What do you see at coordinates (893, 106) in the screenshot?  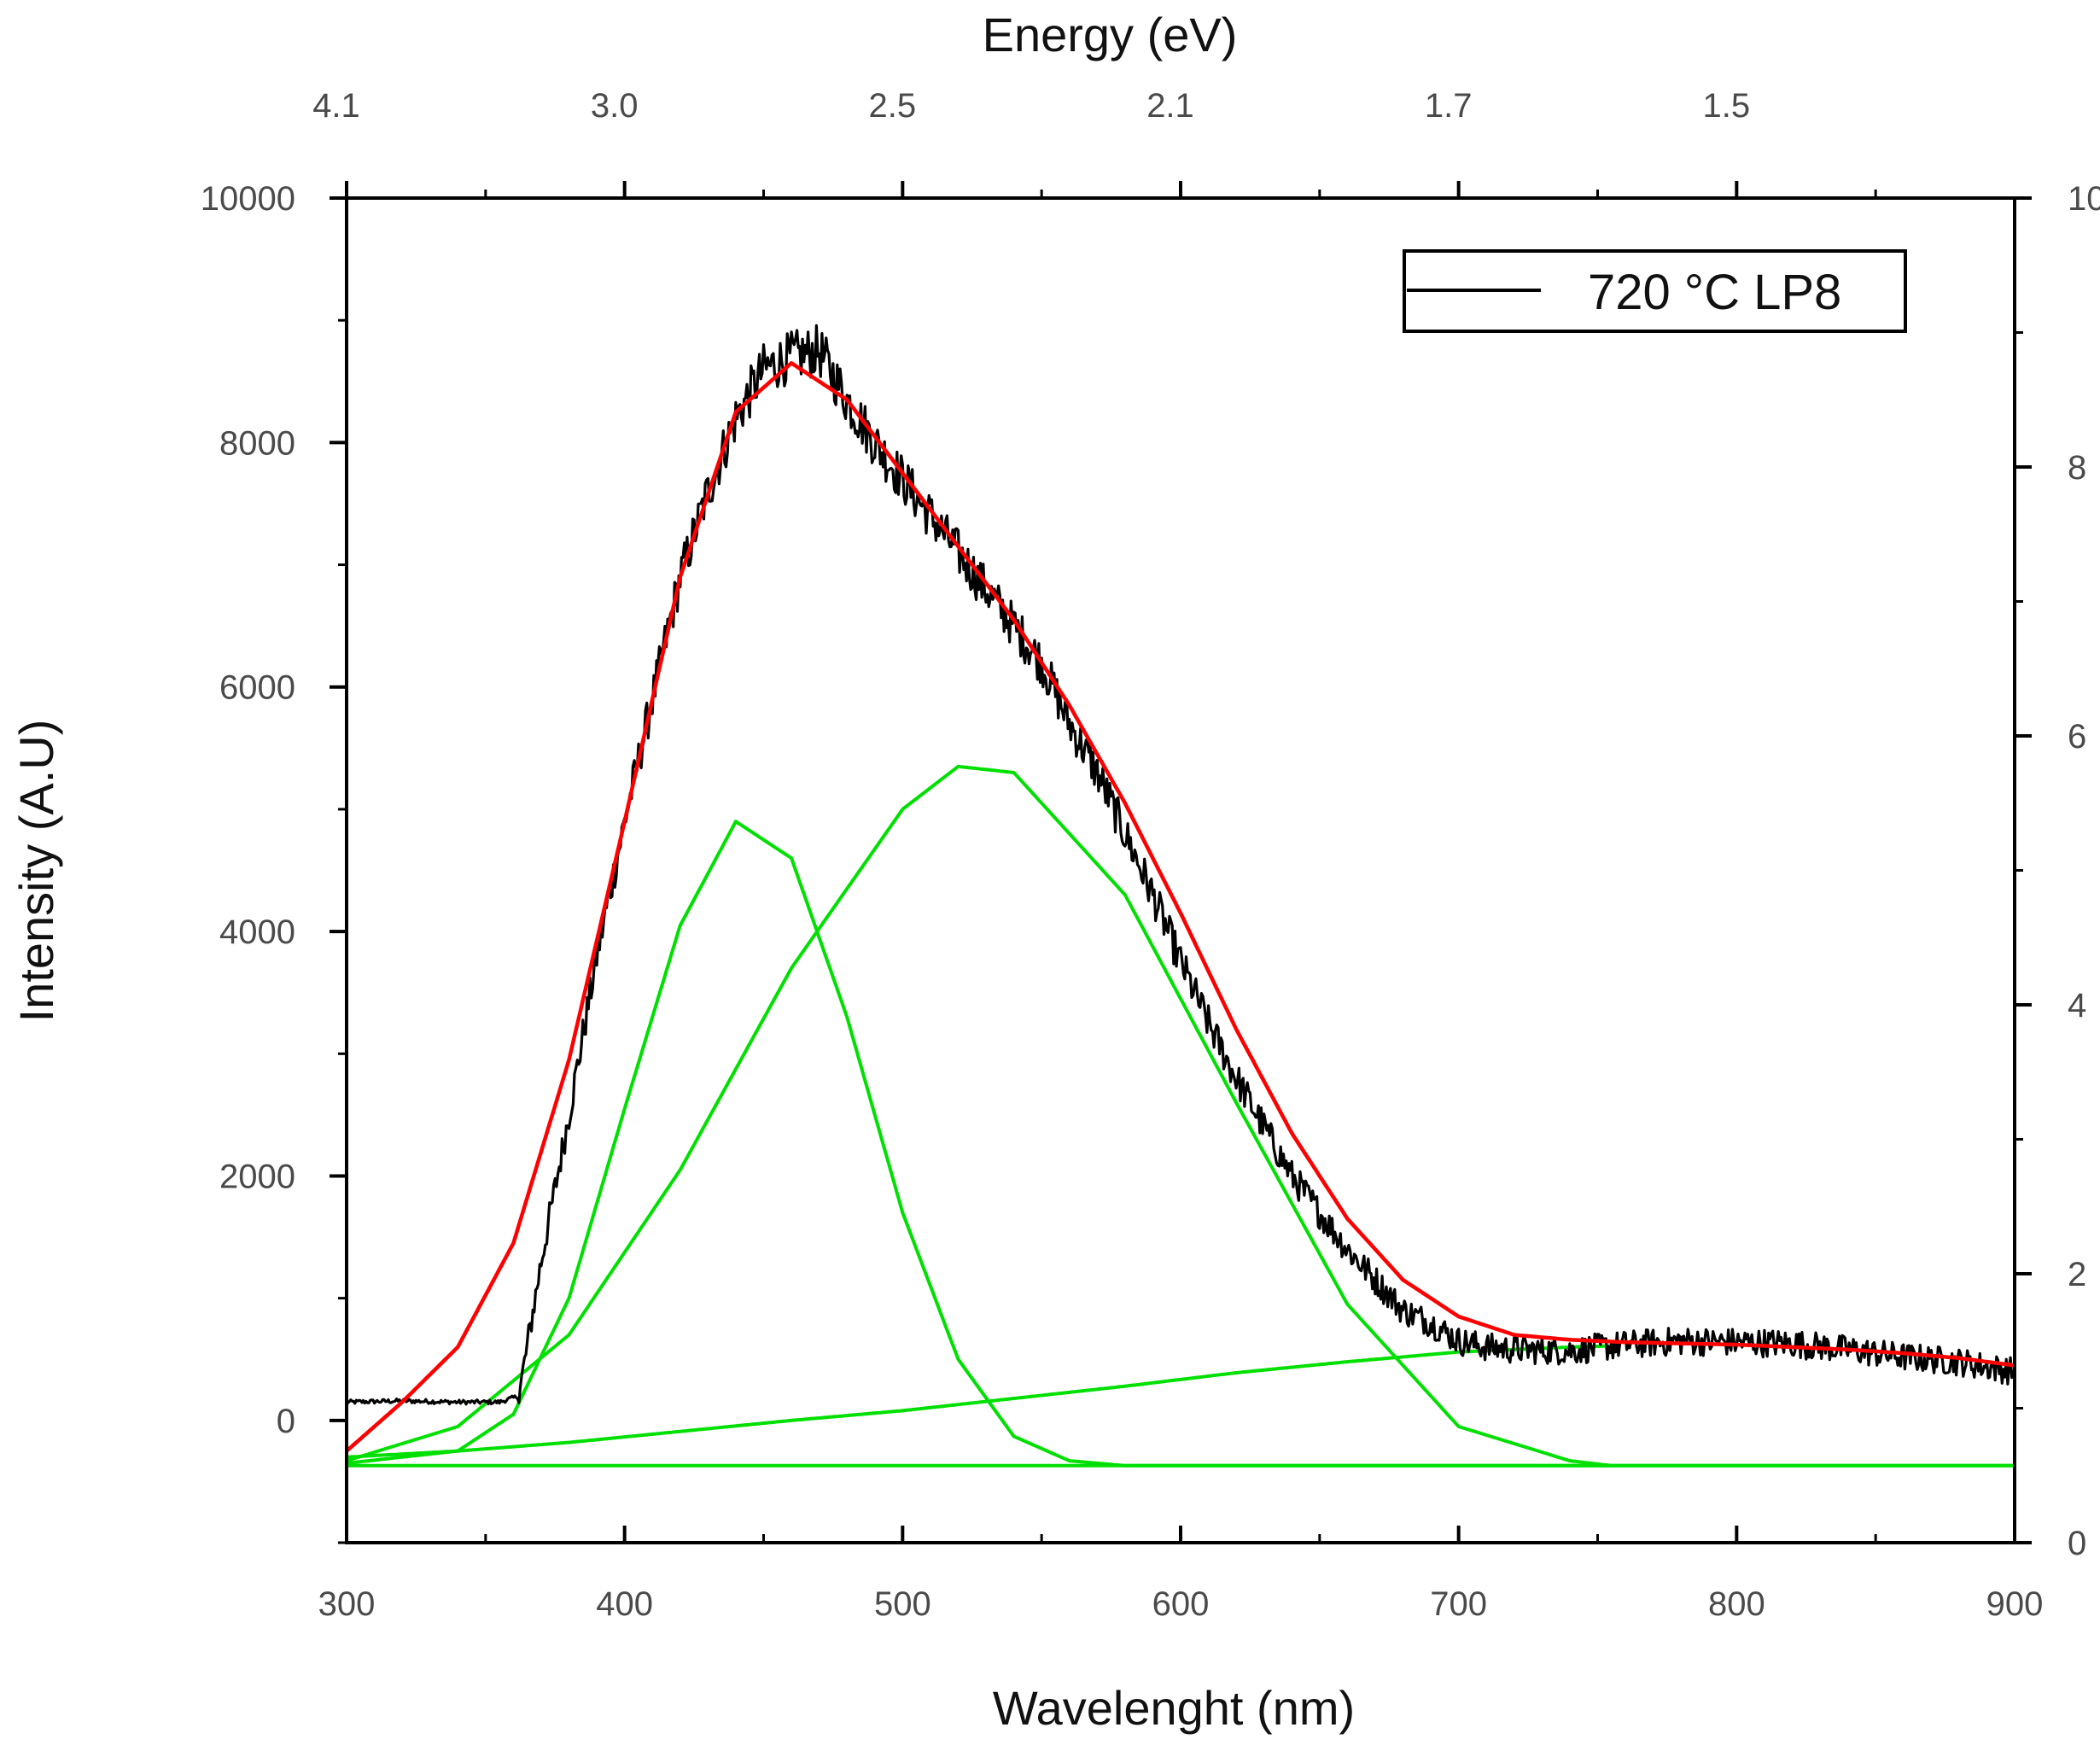 I see `top-tick-label-2.5: 2.5` at bounding box center [893, 106].